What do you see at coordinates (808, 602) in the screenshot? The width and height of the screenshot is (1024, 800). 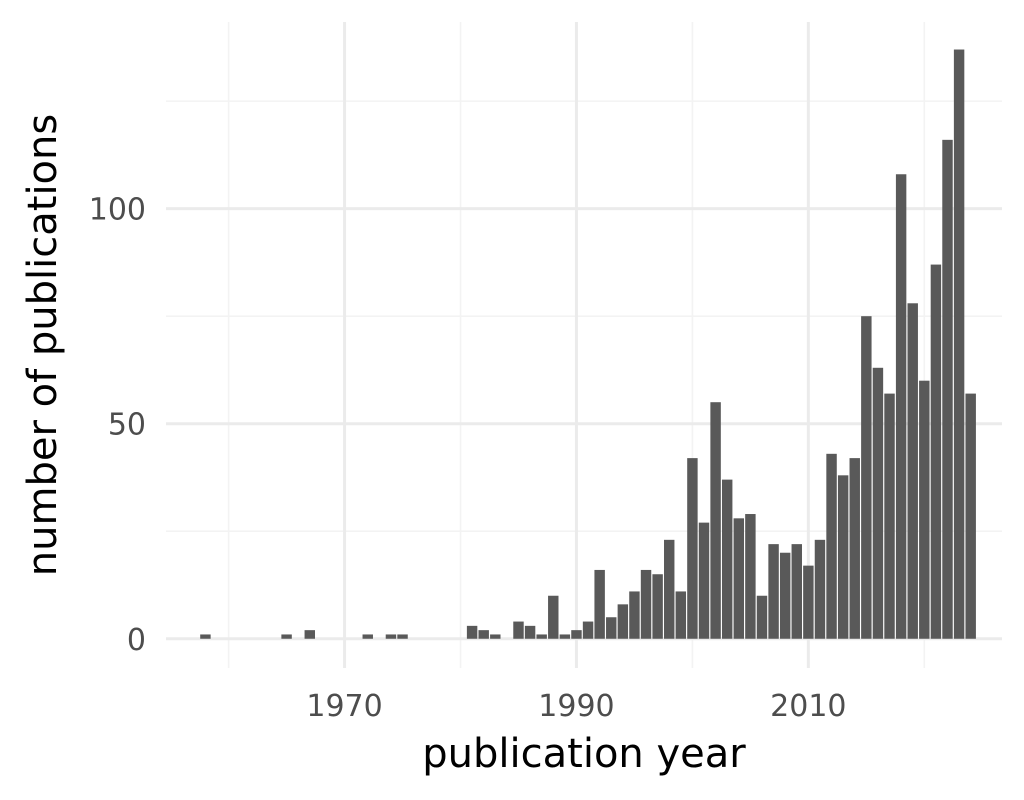 I see `bar-2010` at bounding box center [808, 602].